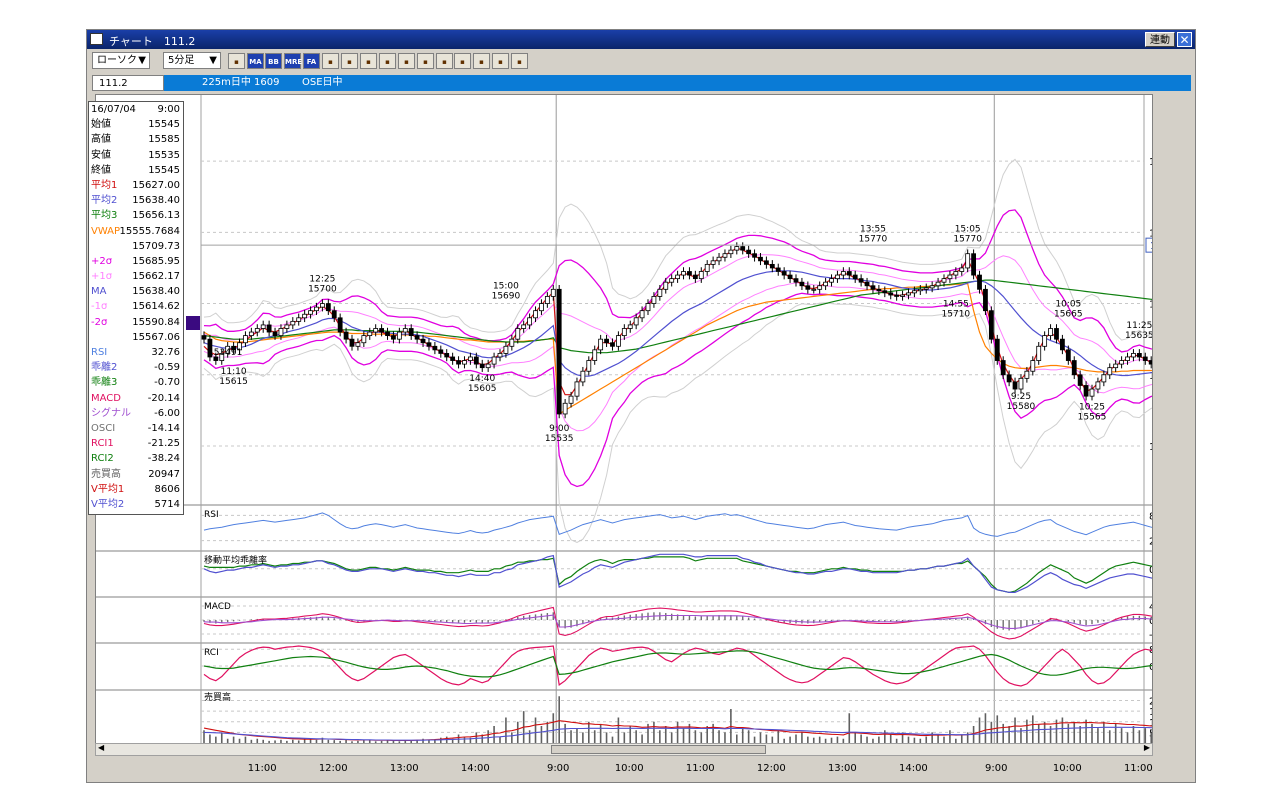  Describe the element at coordinates (658, 749) in the screenshot. I see `scroll-thumb` at that location.